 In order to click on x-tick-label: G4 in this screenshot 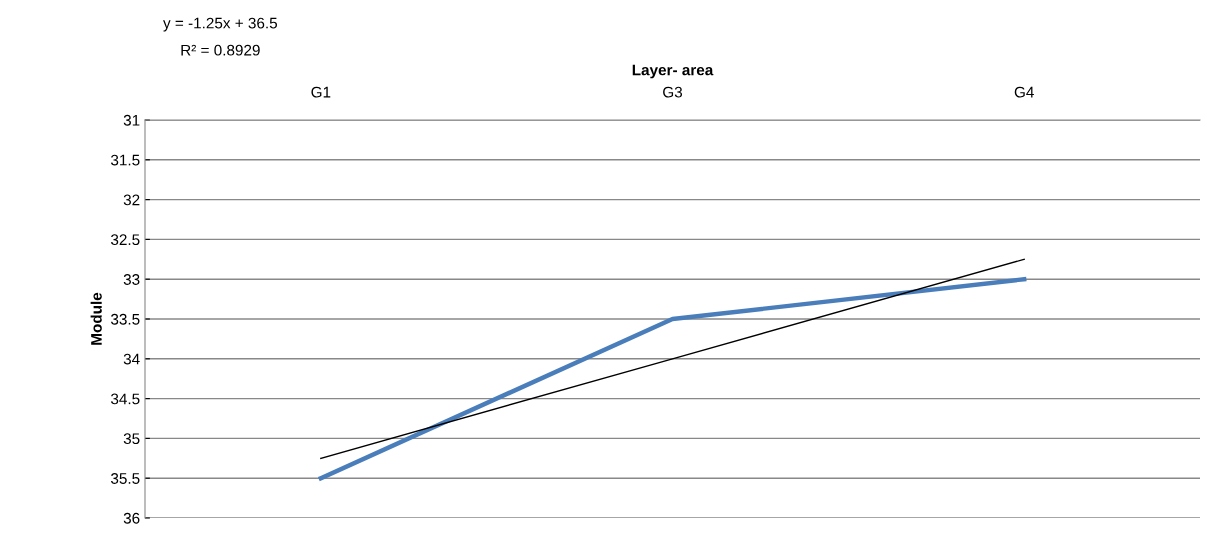, I will do `click(1024, 92)`.